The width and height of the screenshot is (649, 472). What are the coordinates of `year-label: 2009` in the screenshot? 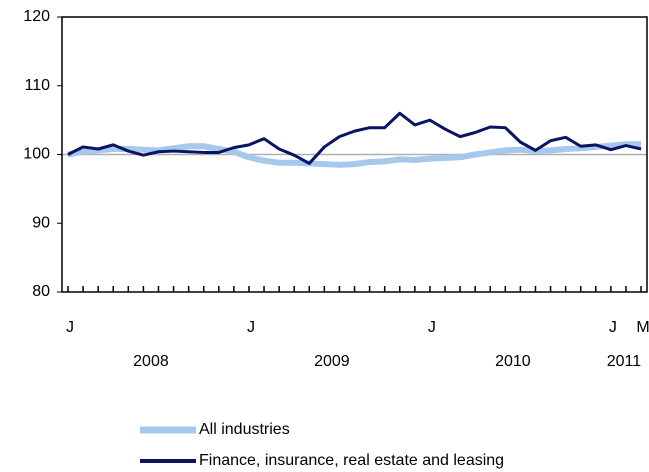 It's located at (332, 361).